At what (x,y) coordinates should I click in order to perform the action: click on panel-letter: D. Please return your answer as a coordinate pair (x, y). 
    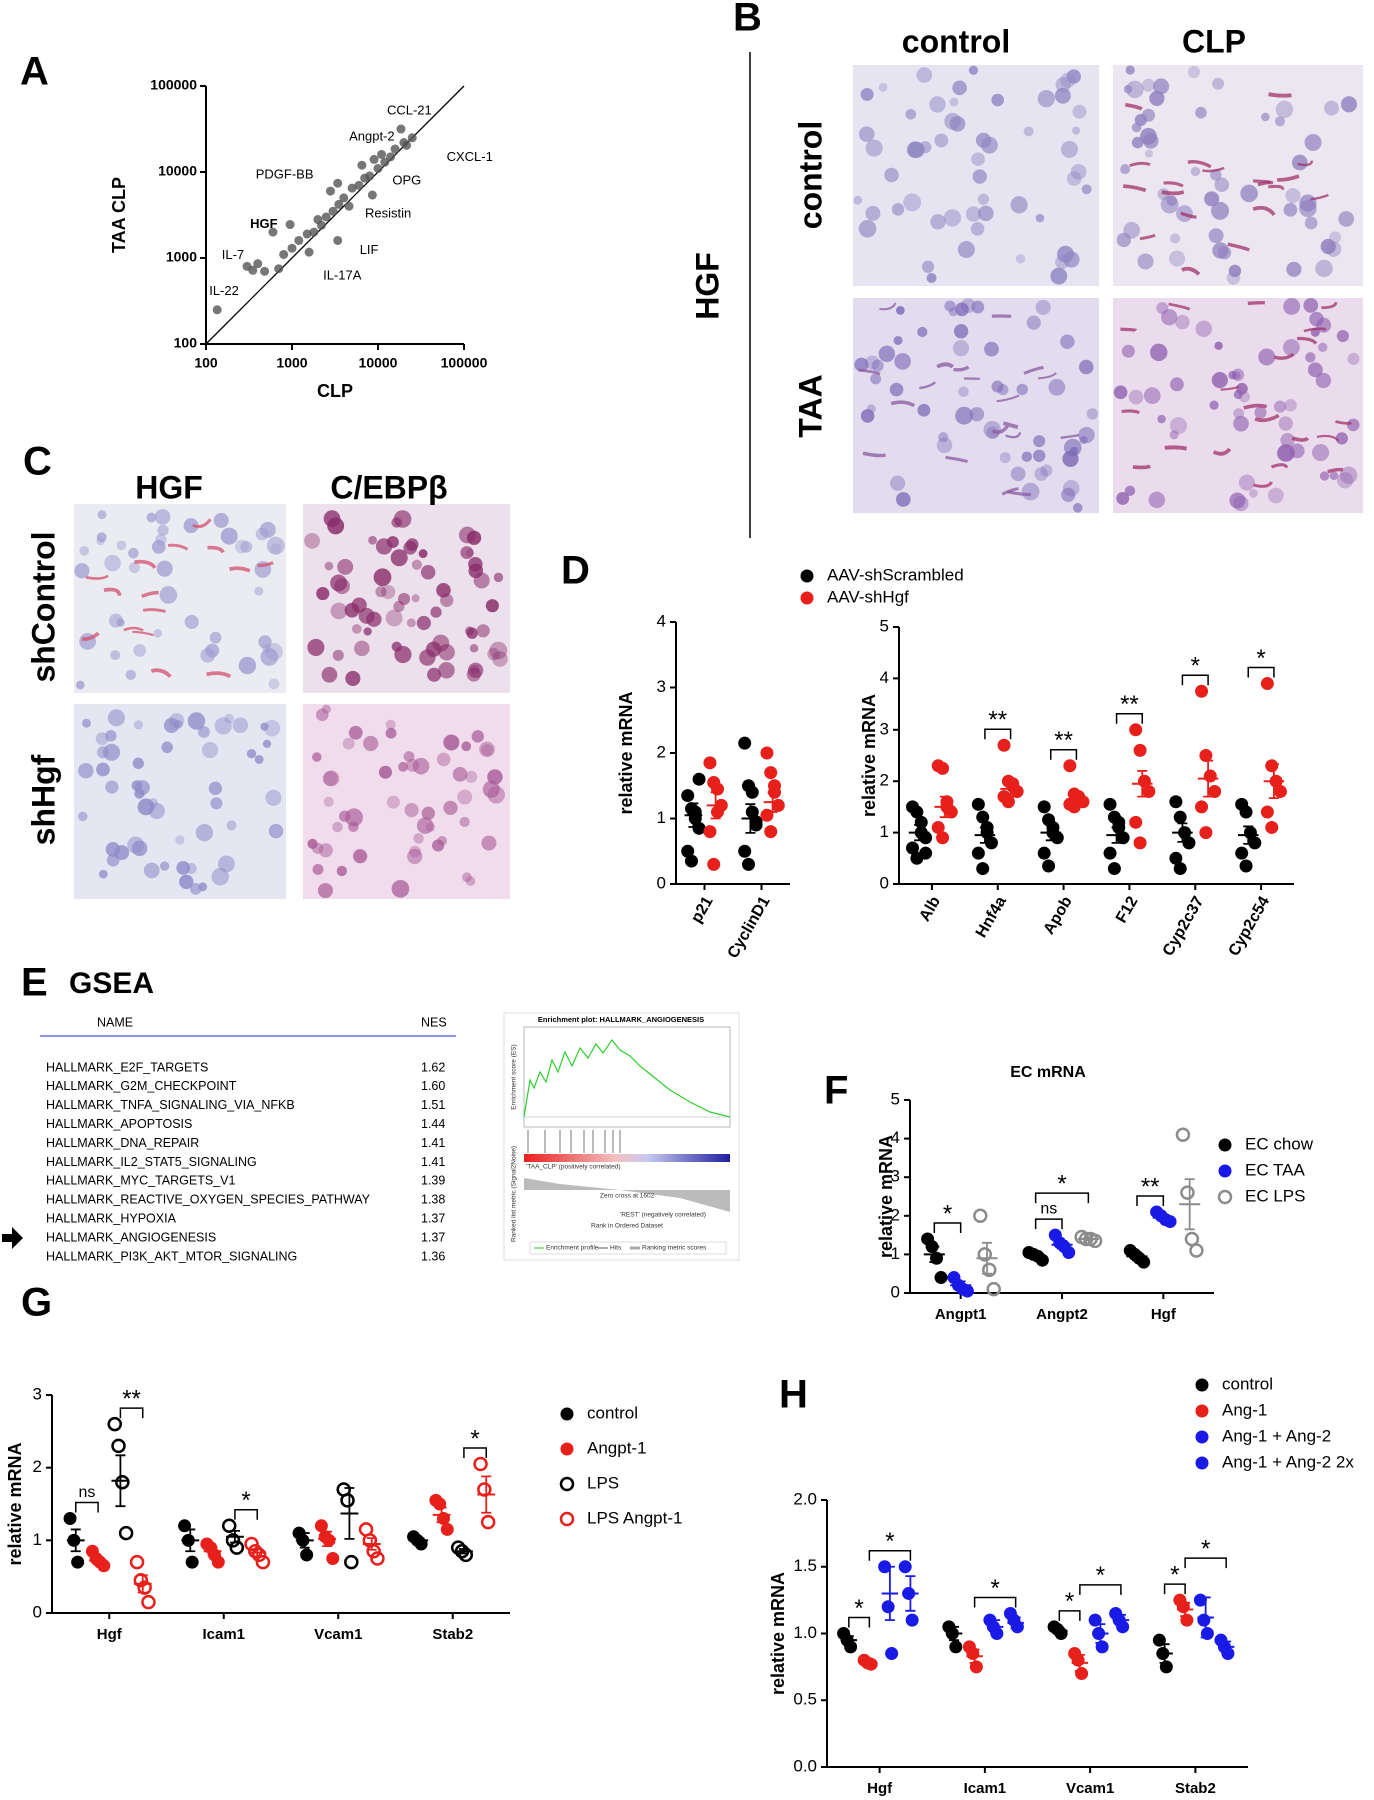
    Looking at the image, I should click on (575, 571).